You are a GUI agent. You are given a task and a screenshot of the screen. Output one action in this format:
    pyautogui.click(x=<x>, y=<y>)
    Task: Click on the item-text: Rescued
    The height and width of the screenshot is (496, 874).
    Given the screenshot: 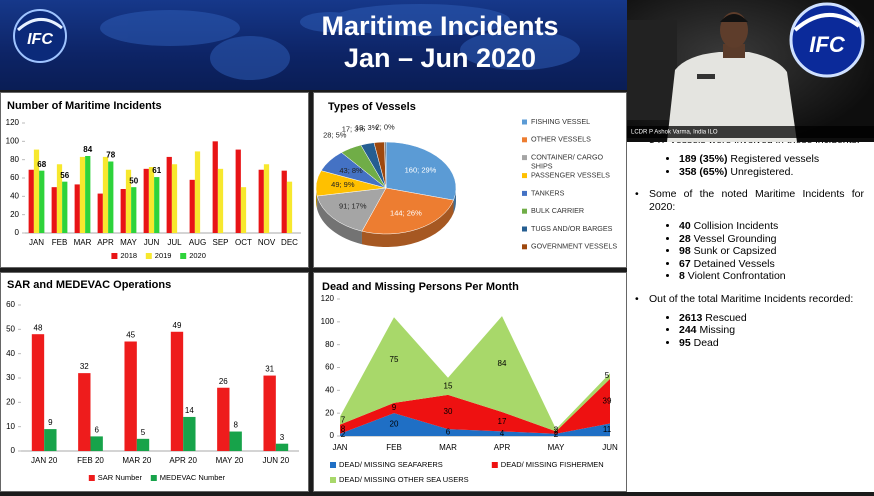 What is the action you would take?
    pyautogui.click(x=726, y=317)
    